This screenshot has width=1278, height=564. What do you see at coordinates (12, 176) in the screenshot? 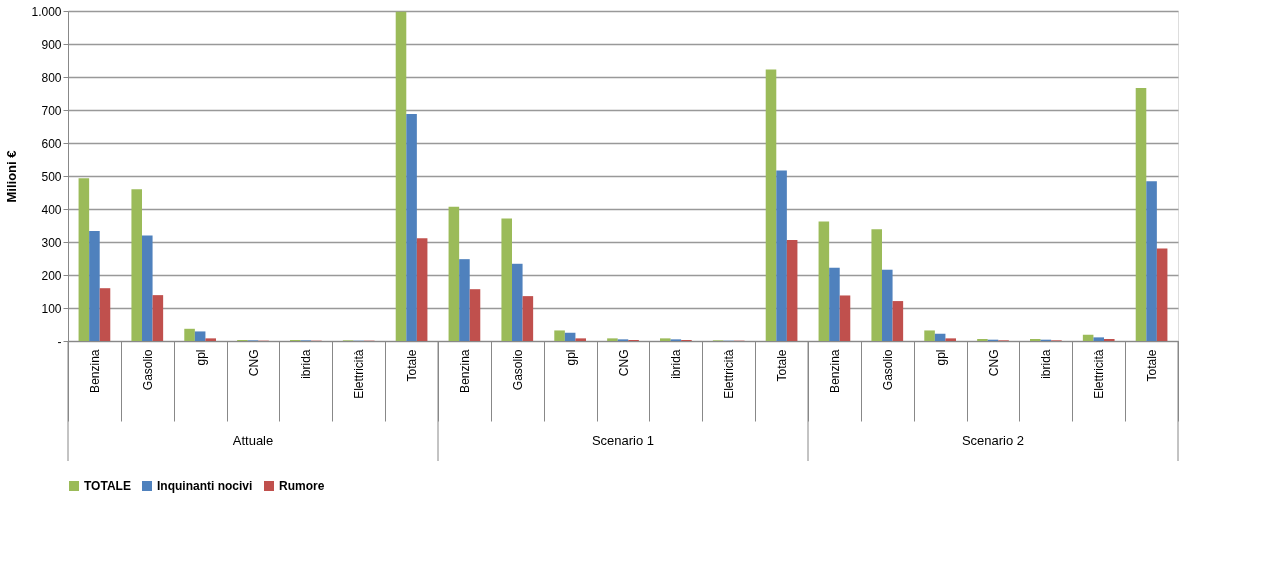
I see `y-axis-title: Milioni €` at bounding box center [12, 176].